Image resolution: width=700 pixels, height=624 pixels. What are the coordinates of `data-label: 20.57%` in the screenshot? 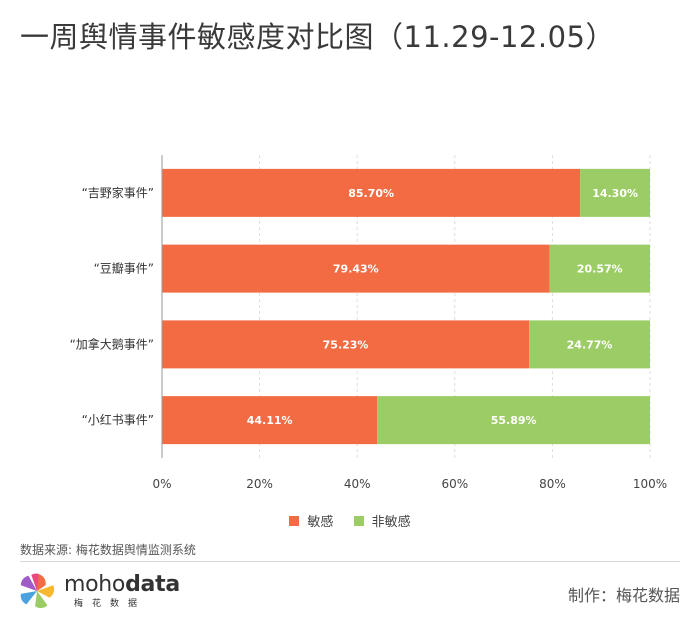 It's located at (600, 269).